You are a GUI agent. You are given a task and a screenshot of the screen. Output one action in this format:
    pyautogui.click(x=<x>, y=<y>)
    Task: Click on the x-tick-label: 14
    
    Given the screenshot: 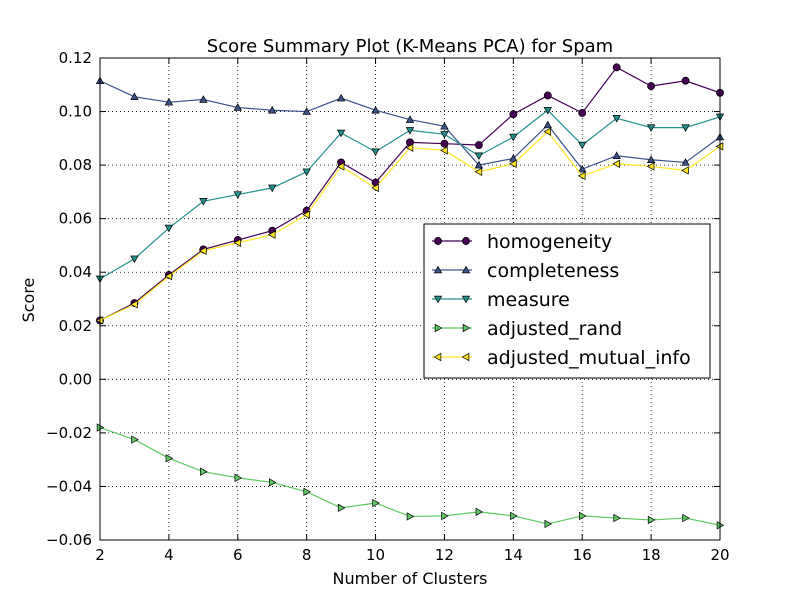 What is the action you would take?
    pyautogui.click(x=513, y=555)
    